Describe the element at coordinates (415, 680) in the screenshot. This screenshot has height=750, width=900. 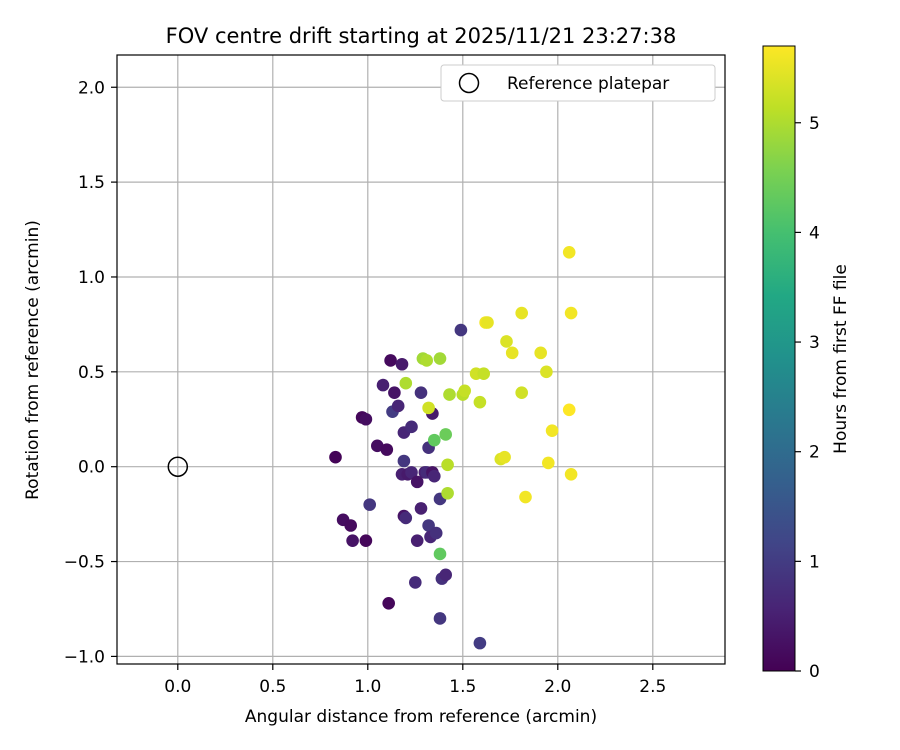
I see `x-axis-ticks: 0.0 0.5 1.0 1.5 2.0 2.5` at that location.